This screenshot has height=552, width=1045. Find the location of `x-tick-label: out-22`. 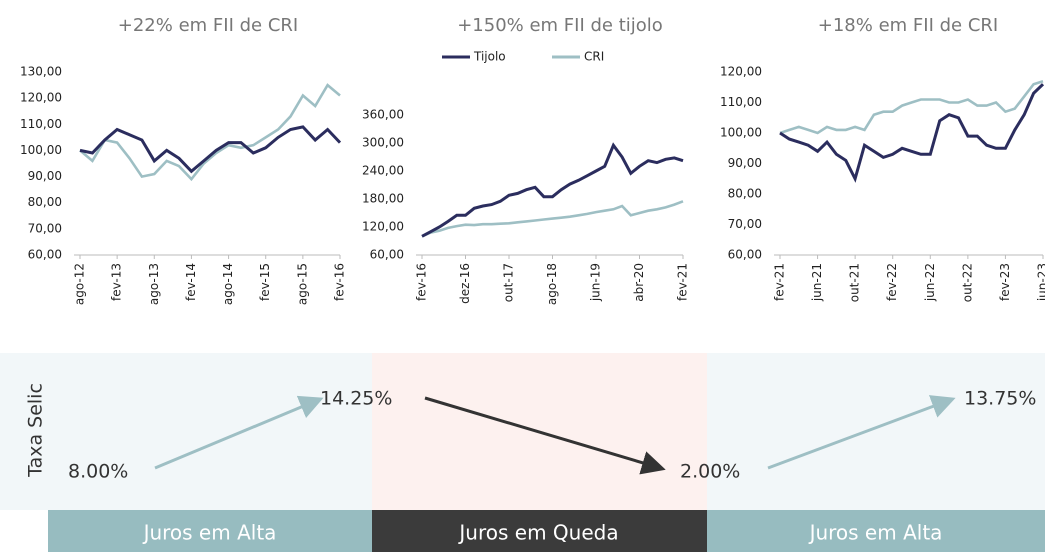

x-tick-label: out-22 is located at coordinates (967, 282).